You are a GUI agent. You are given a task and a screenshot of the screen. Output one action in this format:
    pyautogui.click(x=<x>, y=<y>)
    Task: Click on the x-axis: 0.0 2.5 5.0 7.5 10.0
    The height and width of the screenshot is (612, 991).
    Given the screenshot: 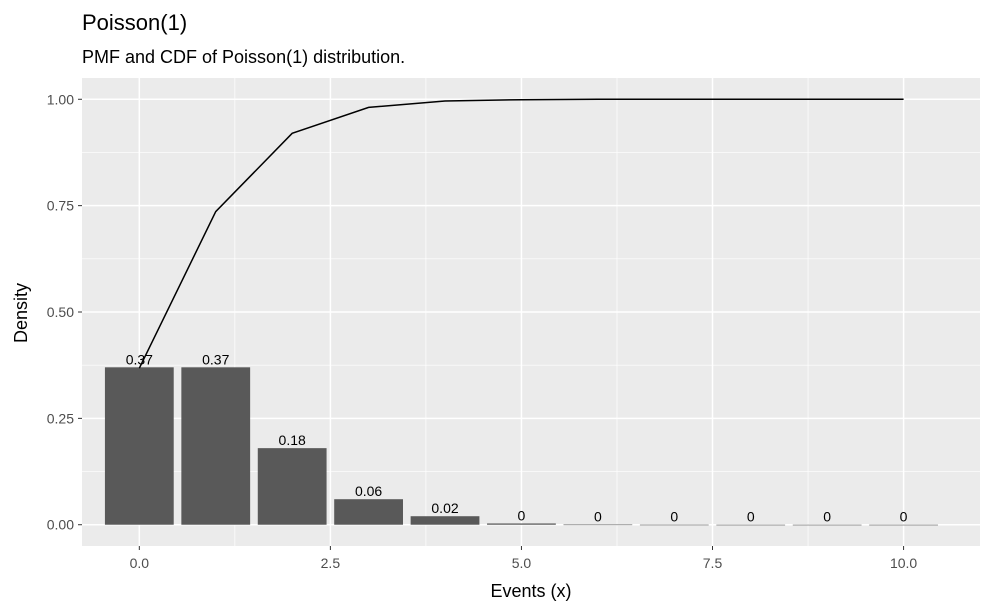 What is the action you would take?
    pyautogui.click(x=523, y=558)
    